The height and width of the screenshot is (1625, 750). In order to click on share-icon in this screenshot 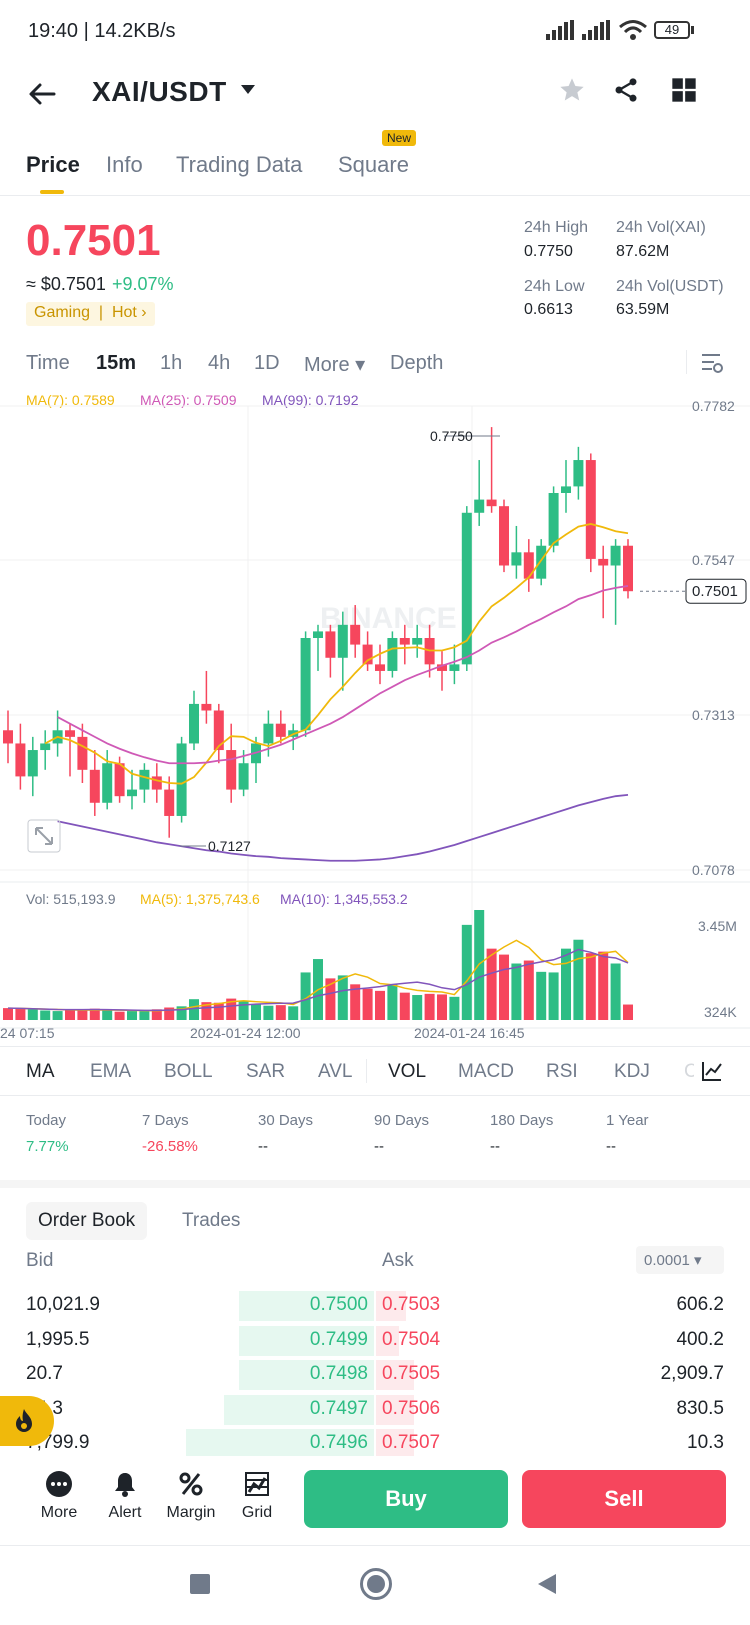, I will do `click(626, 90)`.